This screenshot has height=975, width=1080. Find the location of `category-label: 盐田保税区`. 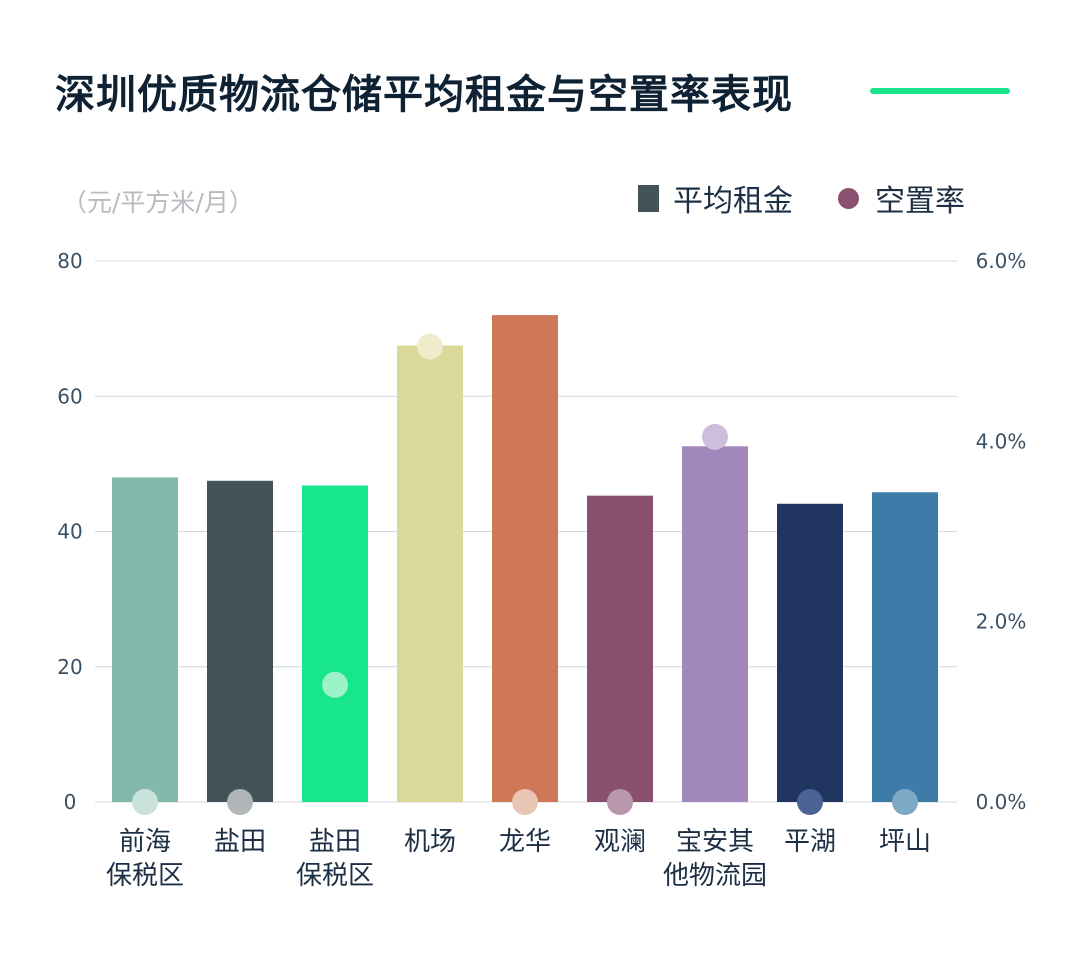

category-label: 盐田保税区 is located at coordinates (335, 859).